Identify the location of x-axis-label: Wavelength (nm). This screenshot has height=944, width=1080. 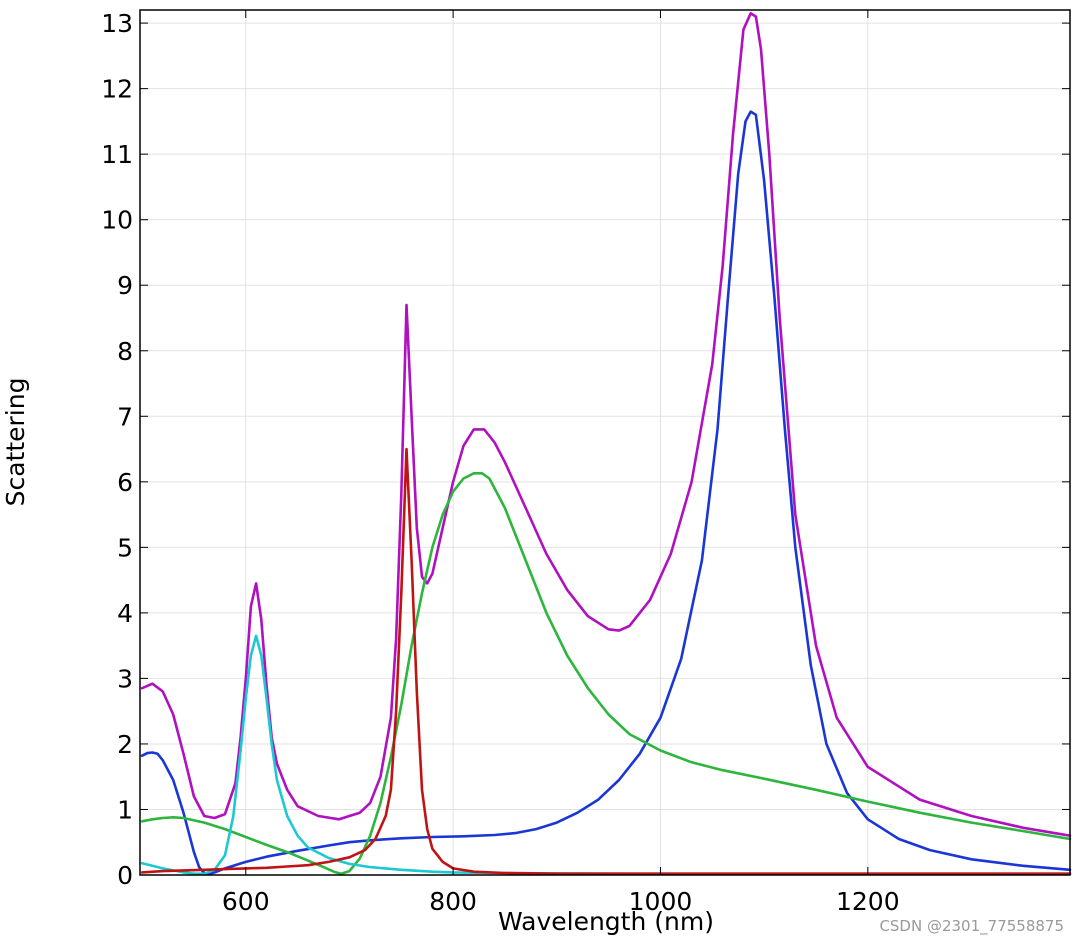
(606, 921).